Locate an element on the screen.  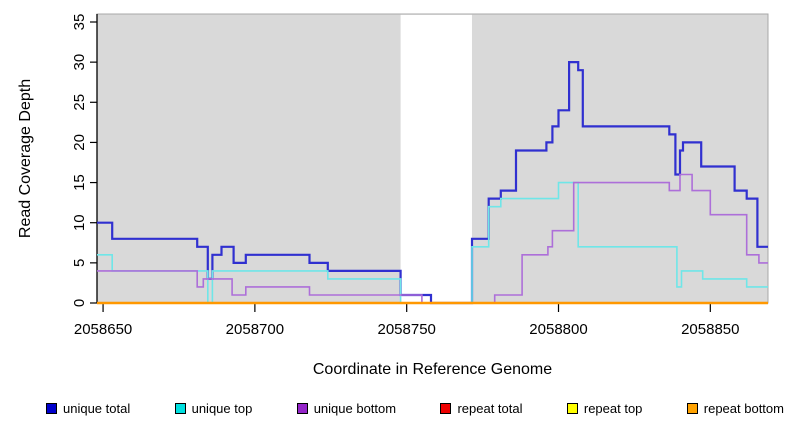
legend-item-unique-top: unique top is located at coordinates (213, 408).